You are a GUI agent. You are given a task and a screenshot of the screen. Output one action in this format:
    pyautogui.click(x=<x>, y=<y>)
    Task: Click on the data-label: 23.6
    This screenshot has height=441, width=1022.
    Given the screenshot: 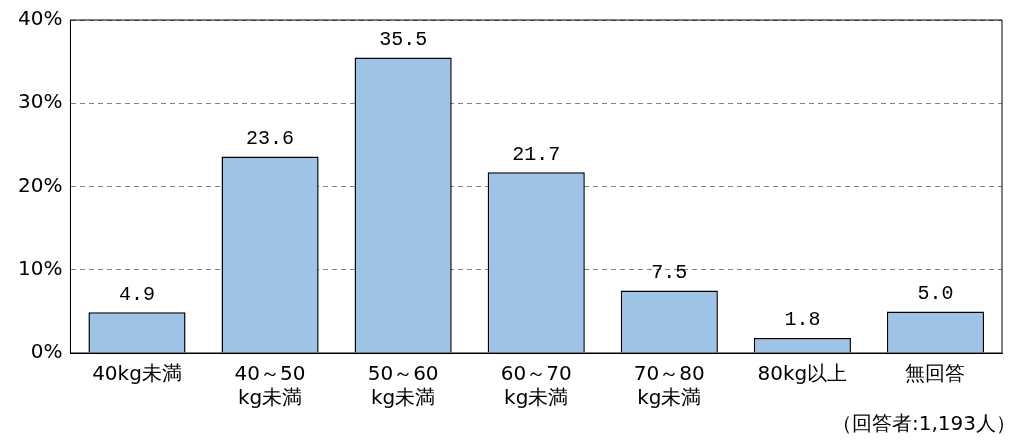 What is the action you would take?
    pyautogui.click(x=270, y=138)
    